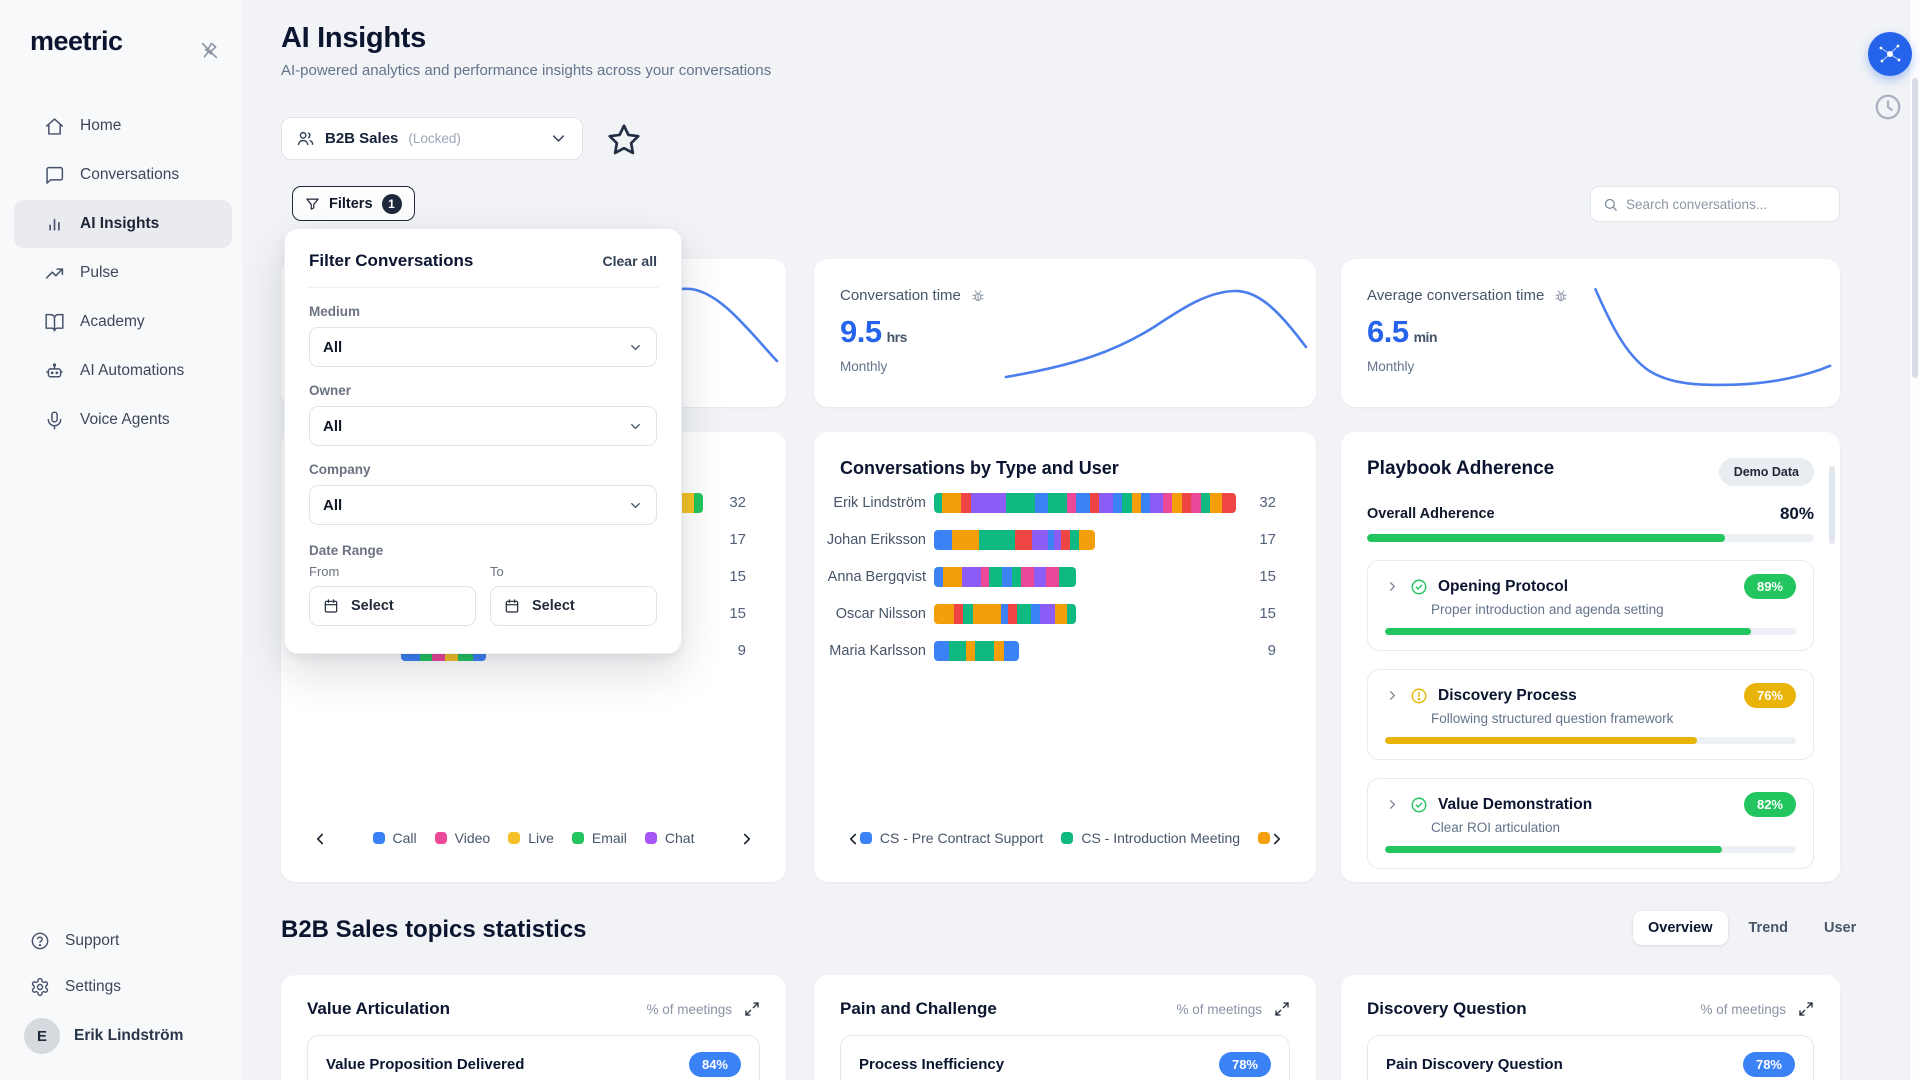 This screenshot has height=1080, width=1920. I want to click on topic-card-meta: % of meetings, so click(1743, 1009).